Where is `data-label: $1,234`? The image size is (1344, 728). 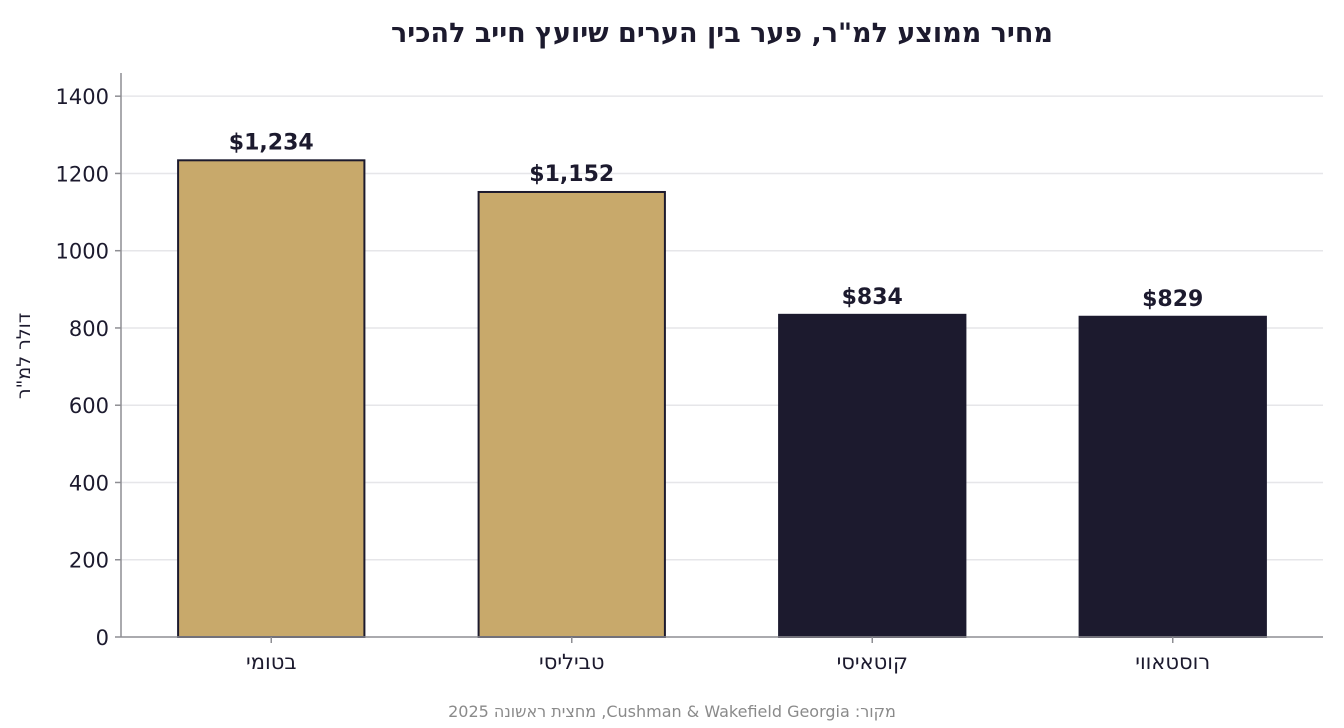
data-label: $1,234 is located at coordinates (271, 142).